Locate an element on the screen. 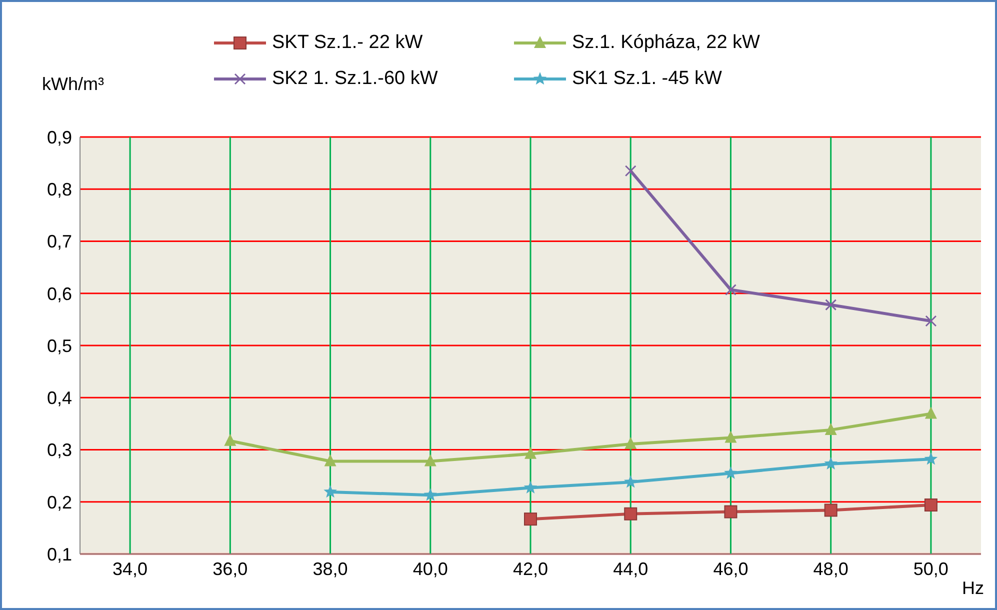 The height and width of the screenshot is (610, 997). y-tick-label: 0,8 is located at coordinates (59, 190).